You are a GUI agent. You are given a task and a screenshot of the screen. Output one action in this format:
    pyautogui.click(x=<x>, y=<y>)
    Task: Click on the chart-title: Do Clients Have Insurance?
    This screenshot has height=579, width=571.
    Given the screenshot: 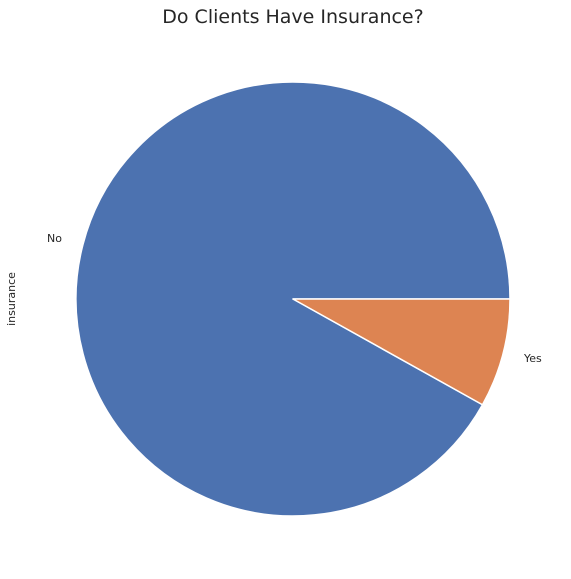 What is the action you would take?
    pyautogui.click(x=292, y=17)
    